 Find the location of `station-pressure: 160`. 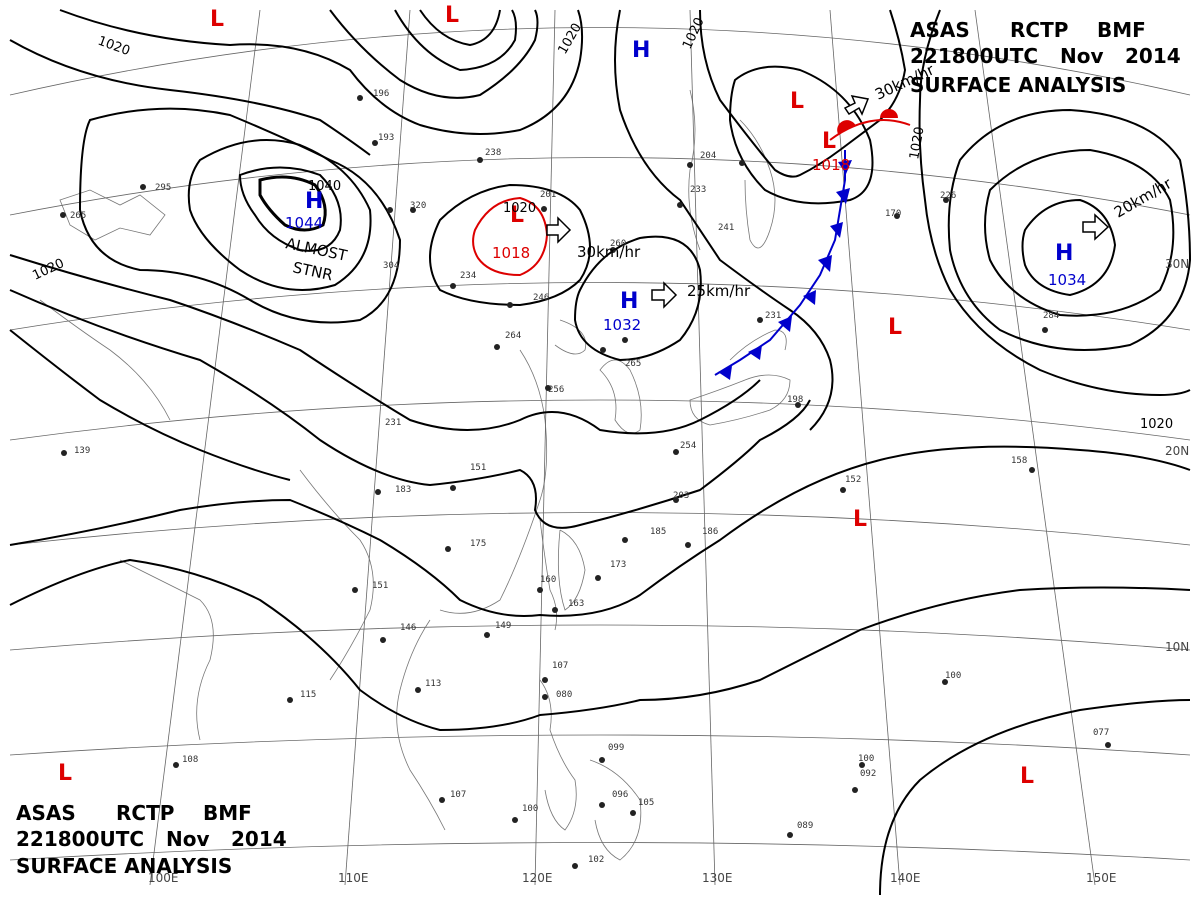

station-pressure: 160 is located at coordinates (548, 580).